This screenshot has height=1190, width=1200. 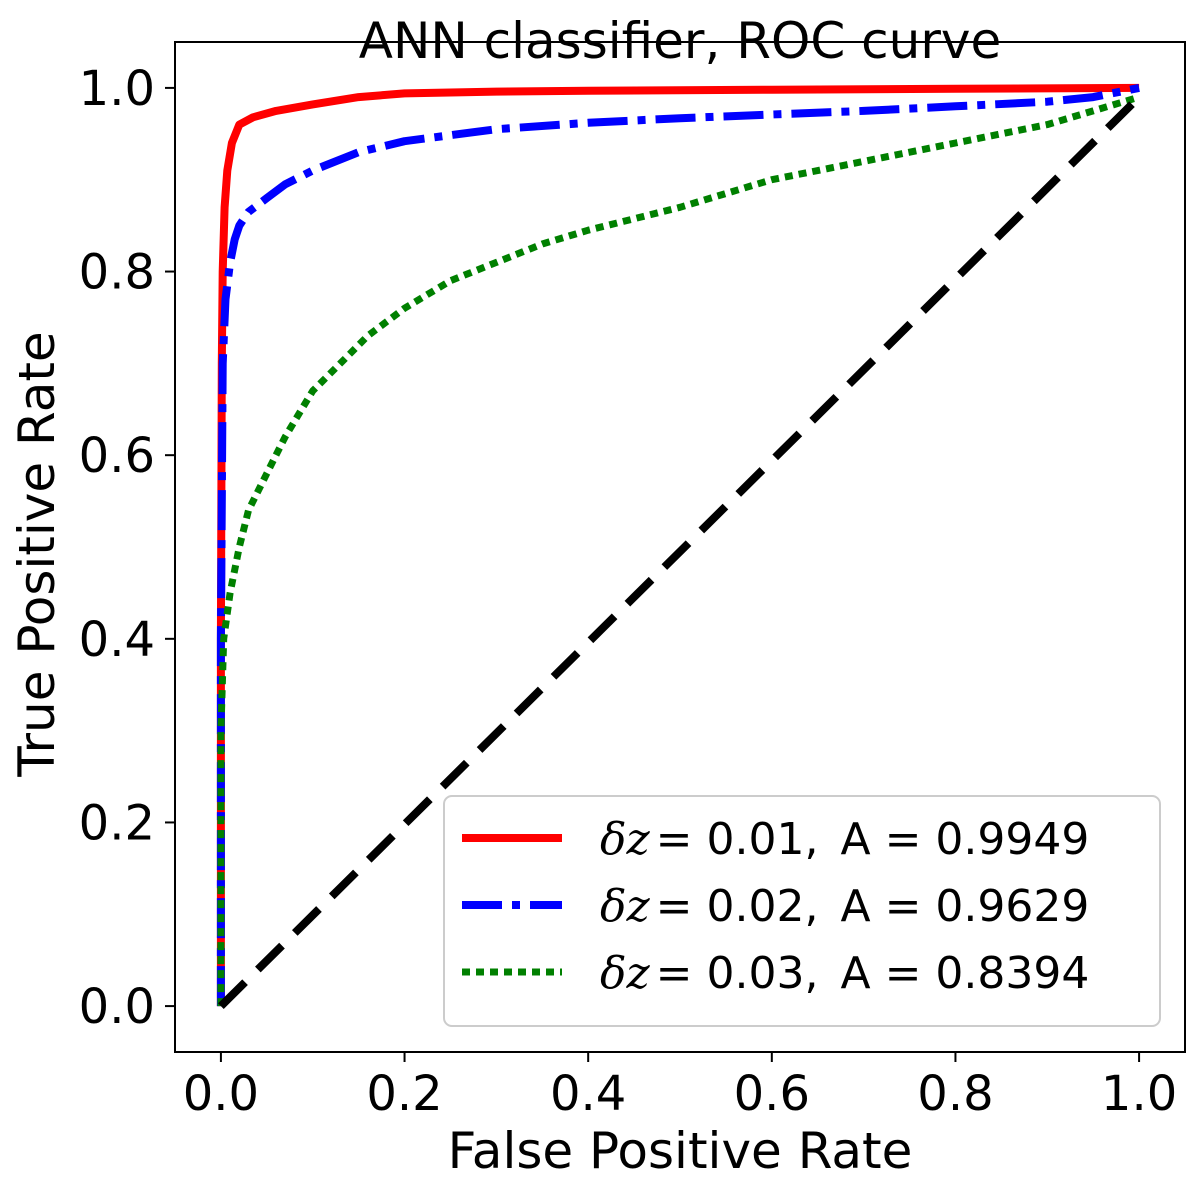 What do you see at coordinates (127, 548) in the screenshot?
I see `y-axis-ticks: 0.0 0.2 0.4 0.6 0.8 1.0` at bounding box center [127, 548].